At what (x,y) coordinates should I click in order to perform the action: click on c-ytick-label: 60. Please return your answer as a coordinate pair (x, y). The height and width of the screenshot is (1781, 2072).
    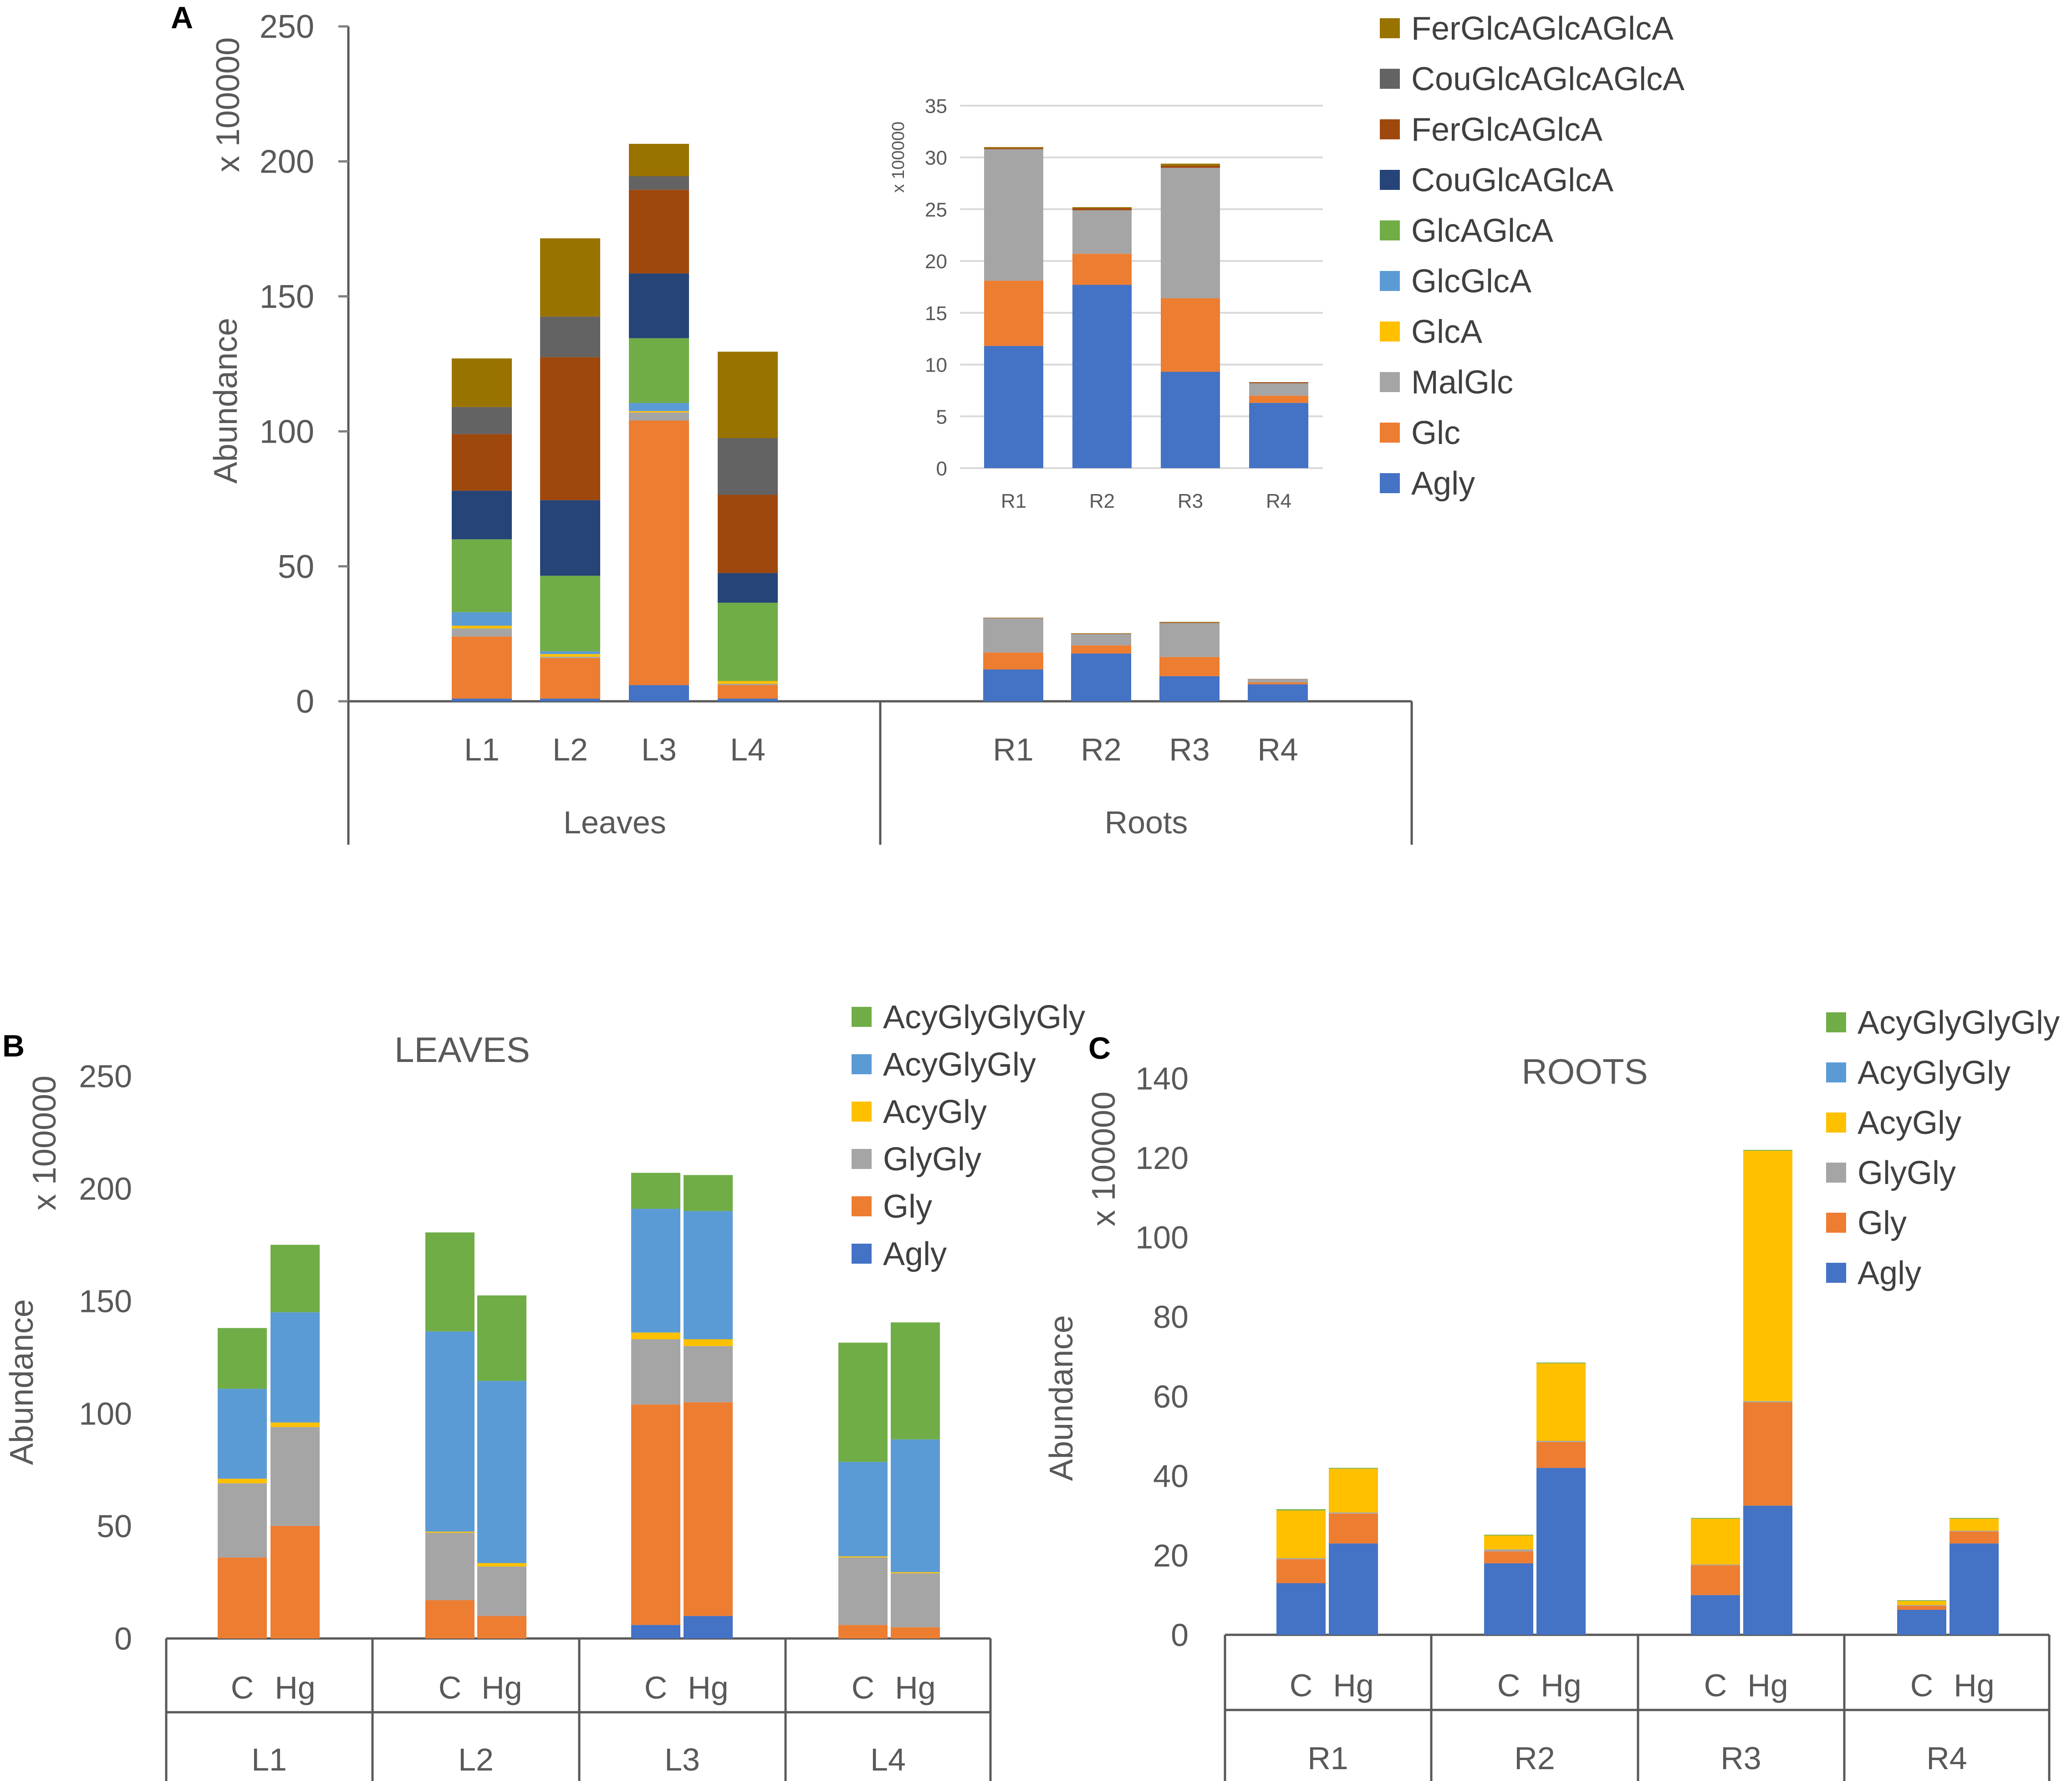
    Looking at the image, I should click on (1171, 1396).